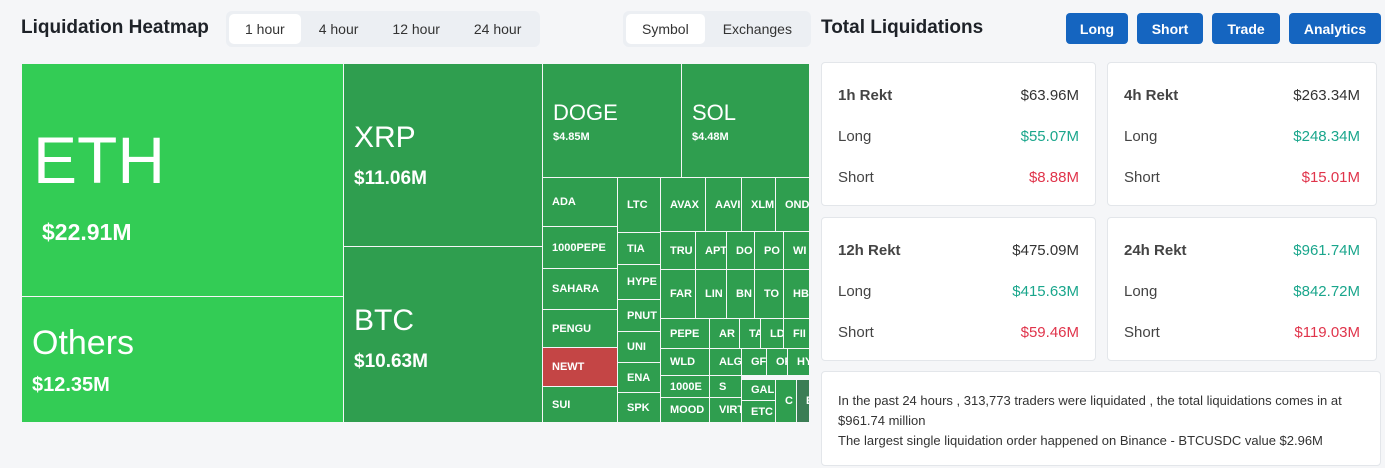  What do you see at coordinates (99, 160) in the screenshot?
I see `tile-symbol: ETH` at bounding box center [99, 160].